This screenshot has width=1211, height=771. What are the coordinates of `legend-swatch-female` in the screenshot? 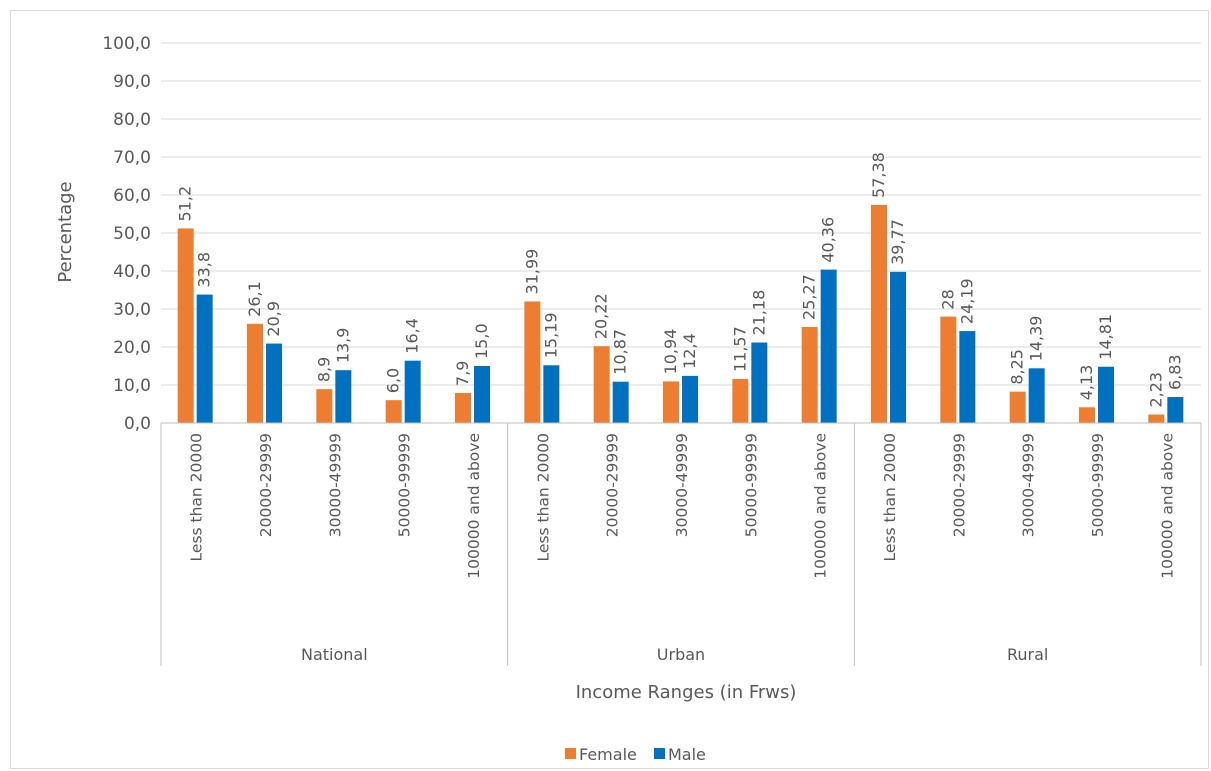 It's located at (570, 753).